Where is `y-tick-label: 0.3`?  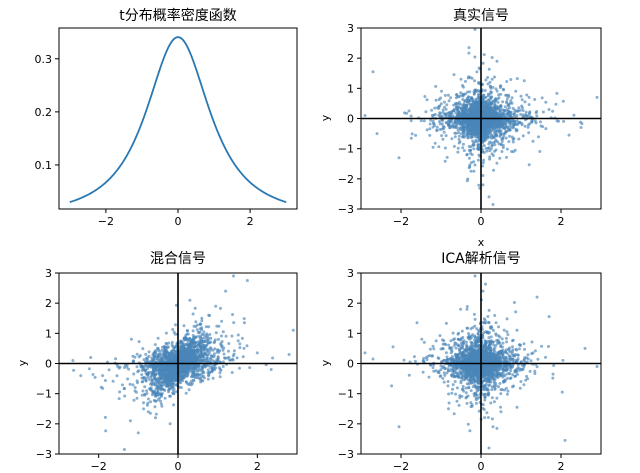
y-tick-label: 0.3 is located at coordinates (44, 59).